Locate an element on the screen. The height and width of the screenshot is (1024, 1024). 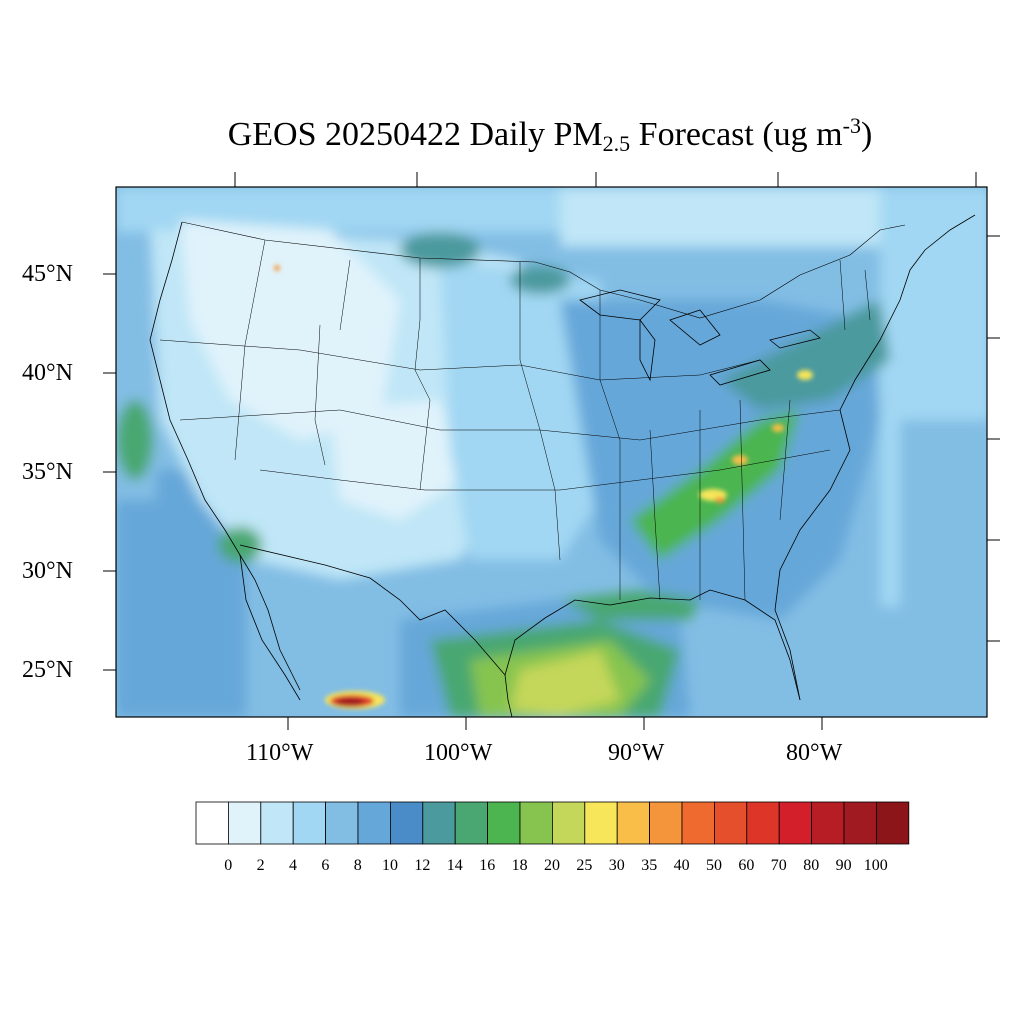
colorbar-tick-label: 4 is located at coordinates (293, 865).